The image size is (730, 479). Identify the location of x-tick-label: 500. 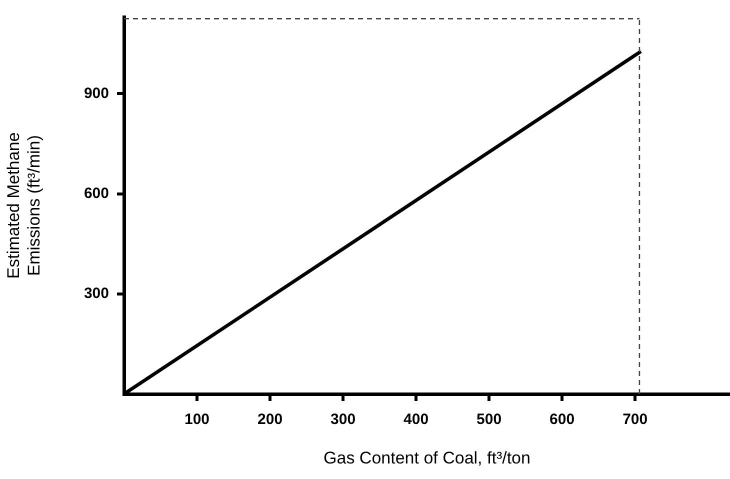
(489, 419).